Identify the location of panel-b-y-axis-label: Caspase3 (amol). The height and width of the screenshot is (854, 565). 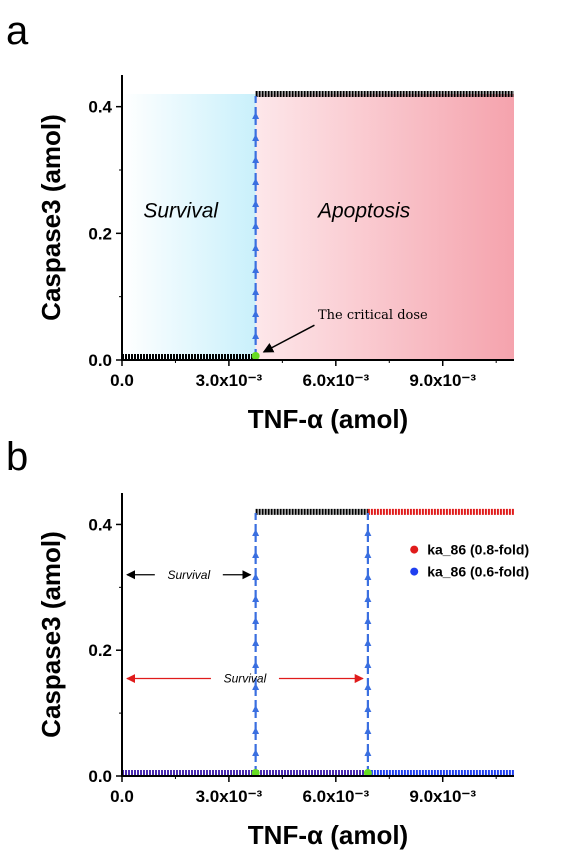
(51, 634).